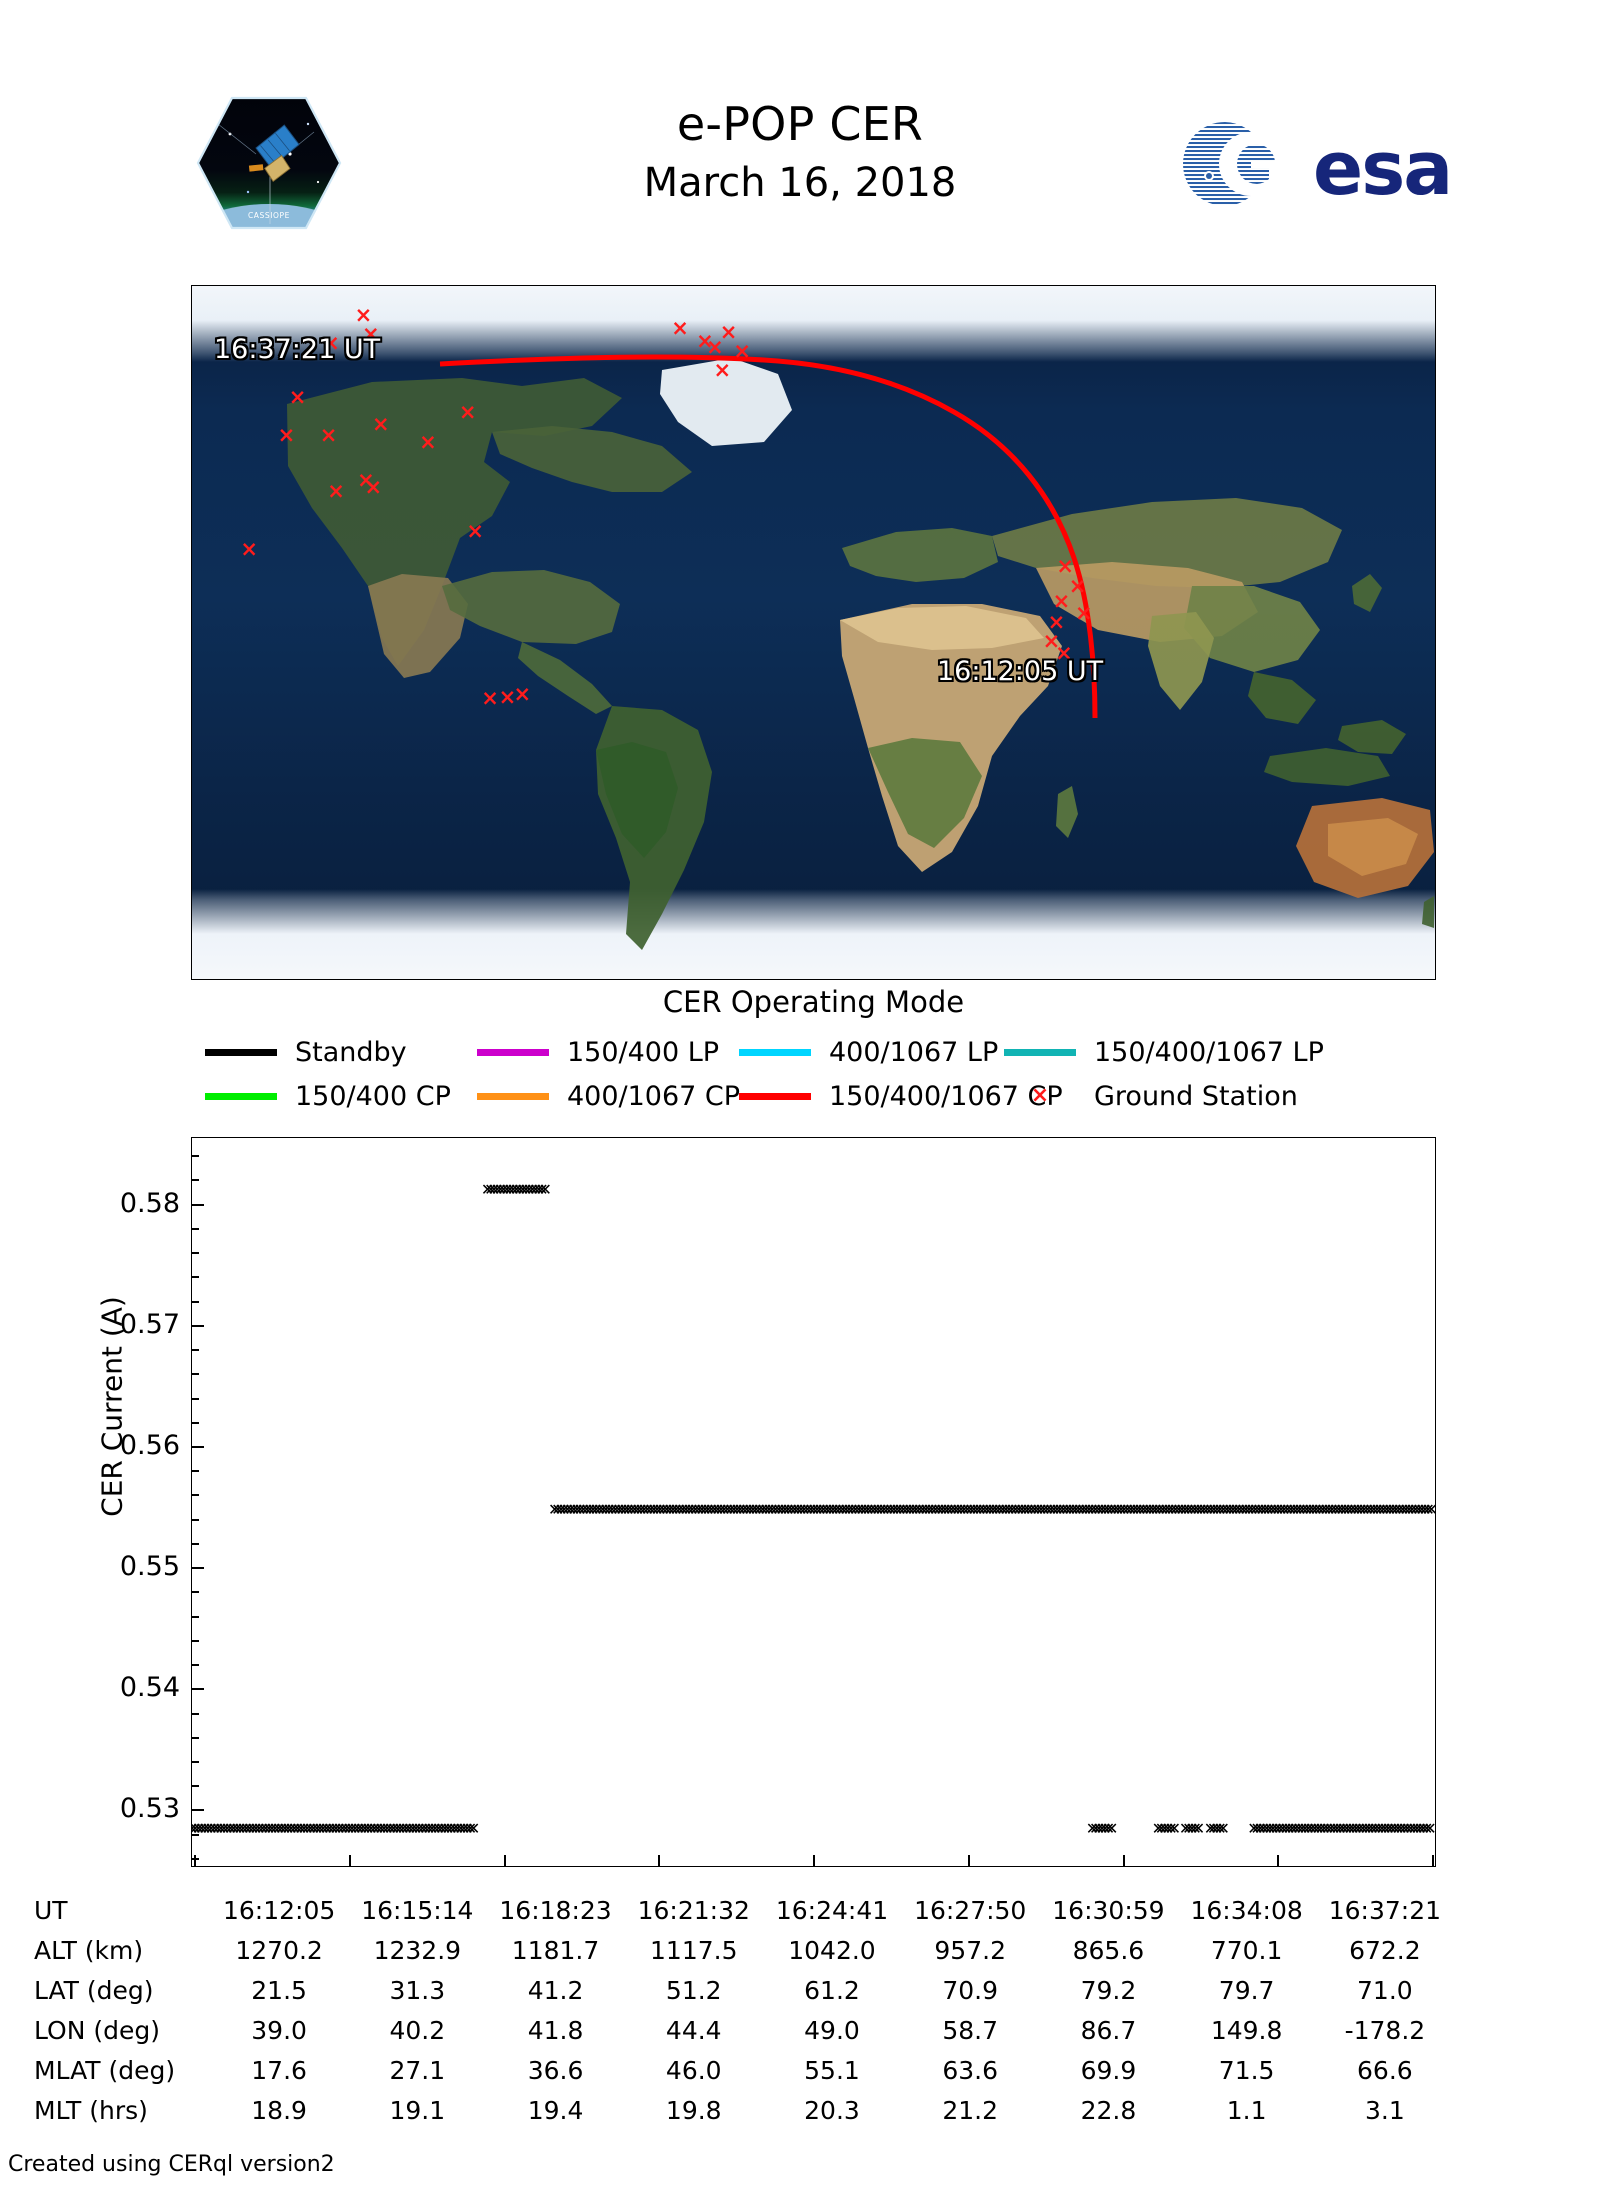 The width and height of the screenshot is (1600, 2200). What do you see at coordinates (171, 2164) in the screenshot?
I see `footer-credit: Created using CERql version2` at bounding box center [171, 2164].